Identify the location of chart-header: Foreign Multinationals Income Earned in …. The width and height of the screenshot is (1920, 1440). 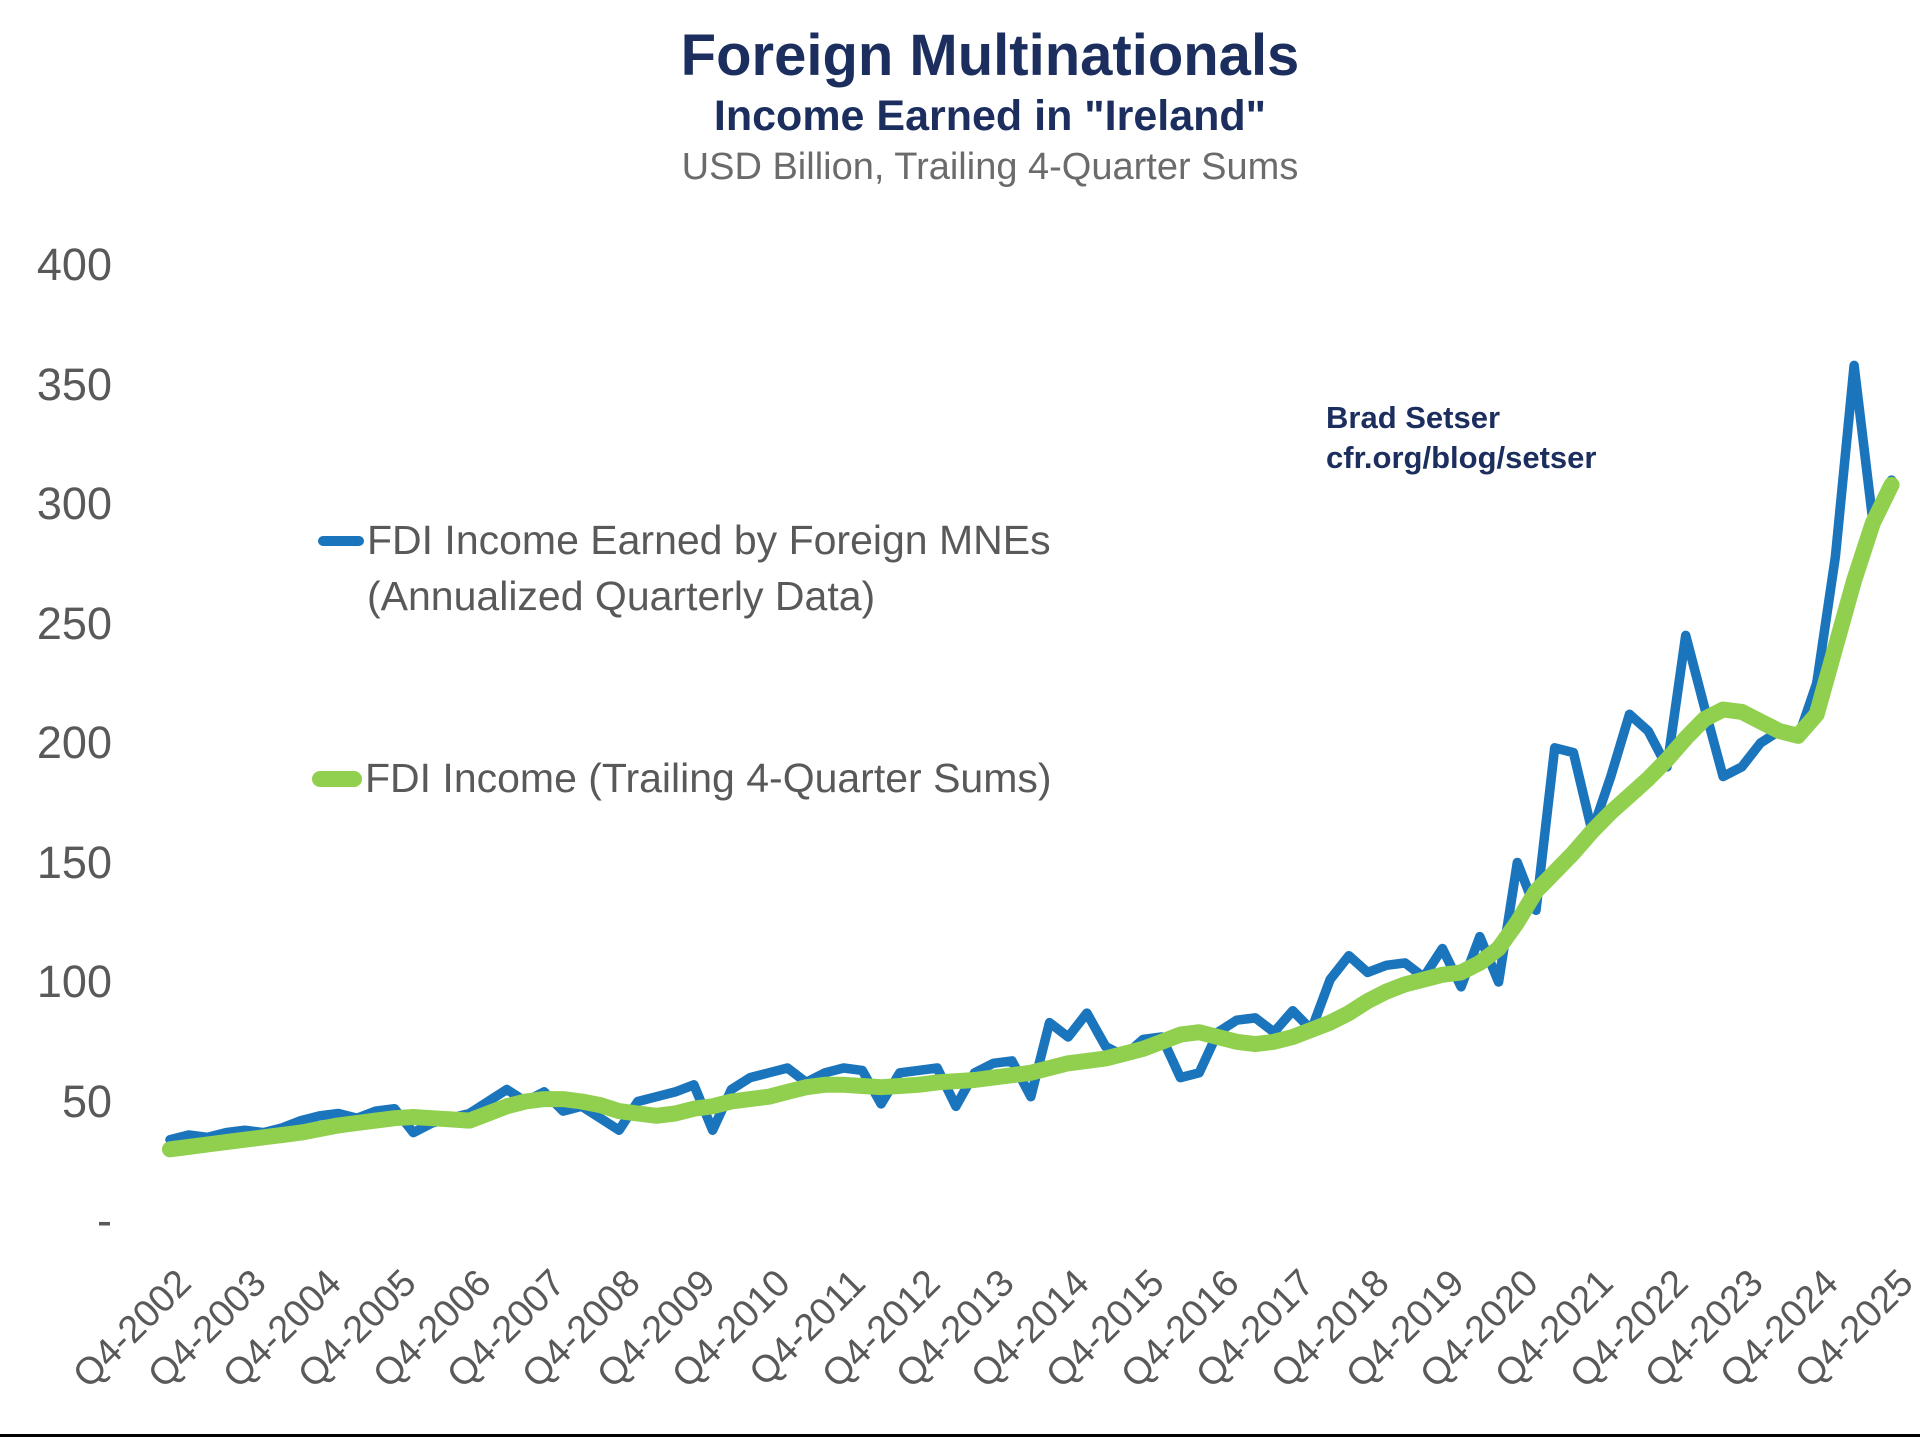
(990, 106).